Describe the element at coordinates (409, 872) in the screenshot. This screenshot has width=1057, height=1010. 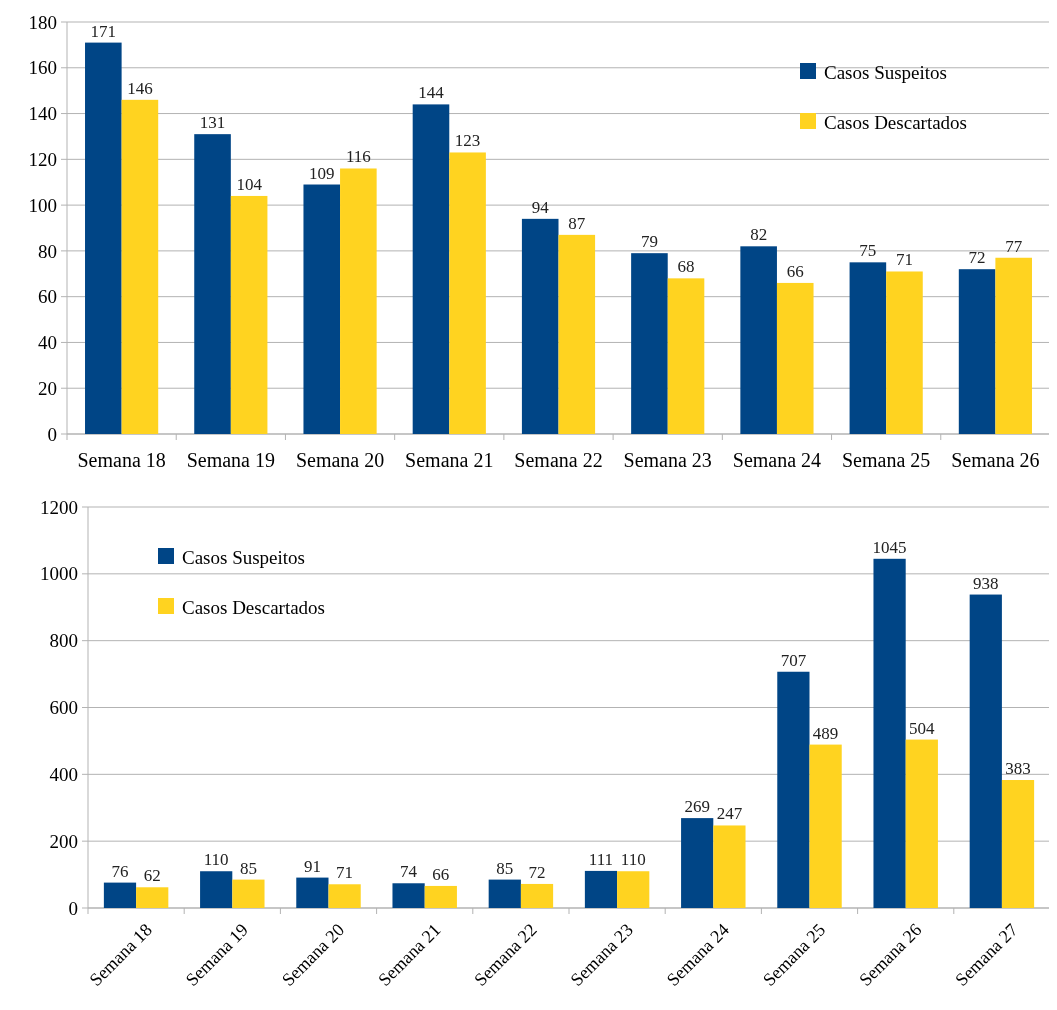
I see `data-label: 74` at that location.